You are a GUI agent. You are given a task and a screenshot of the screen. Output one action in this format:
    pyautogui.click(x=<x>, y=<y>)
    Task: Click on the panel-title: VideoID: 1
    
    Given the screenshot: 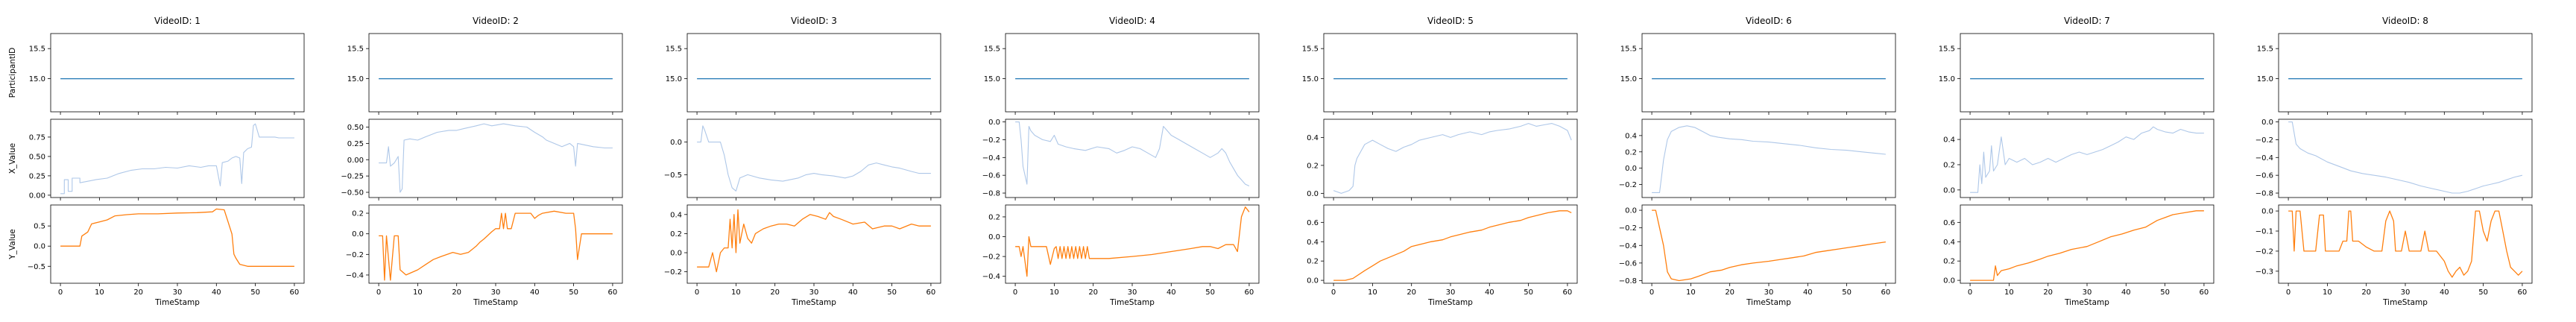 What is the action you would take?
    pyautogui.click(x=177, y=21)
    